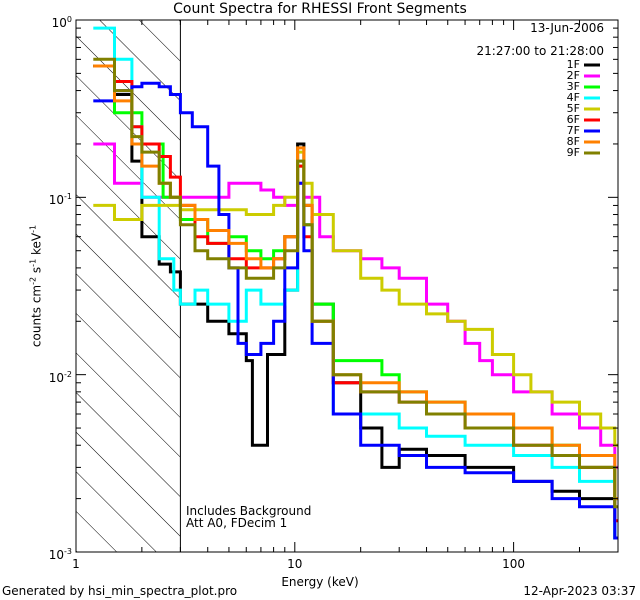  Describe the element at coordinates (573, 130) in the screenshot. I see `legend-label-7f: 7F` at that location.